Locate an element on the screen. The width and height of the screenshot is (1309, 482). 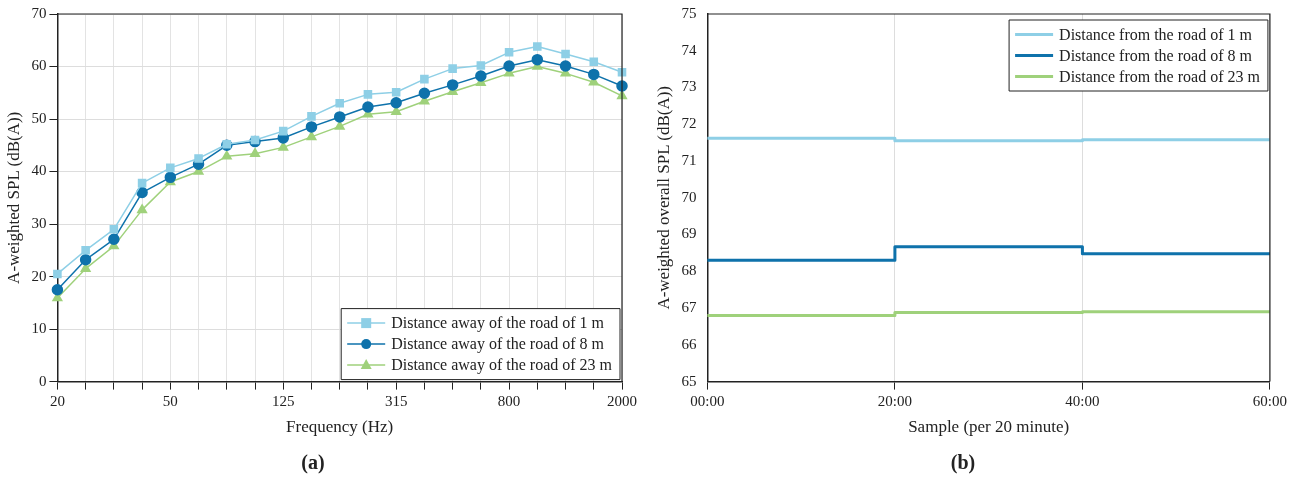
legend-label: Distance from the road of 8 m is located at coordinates (1156, 55).